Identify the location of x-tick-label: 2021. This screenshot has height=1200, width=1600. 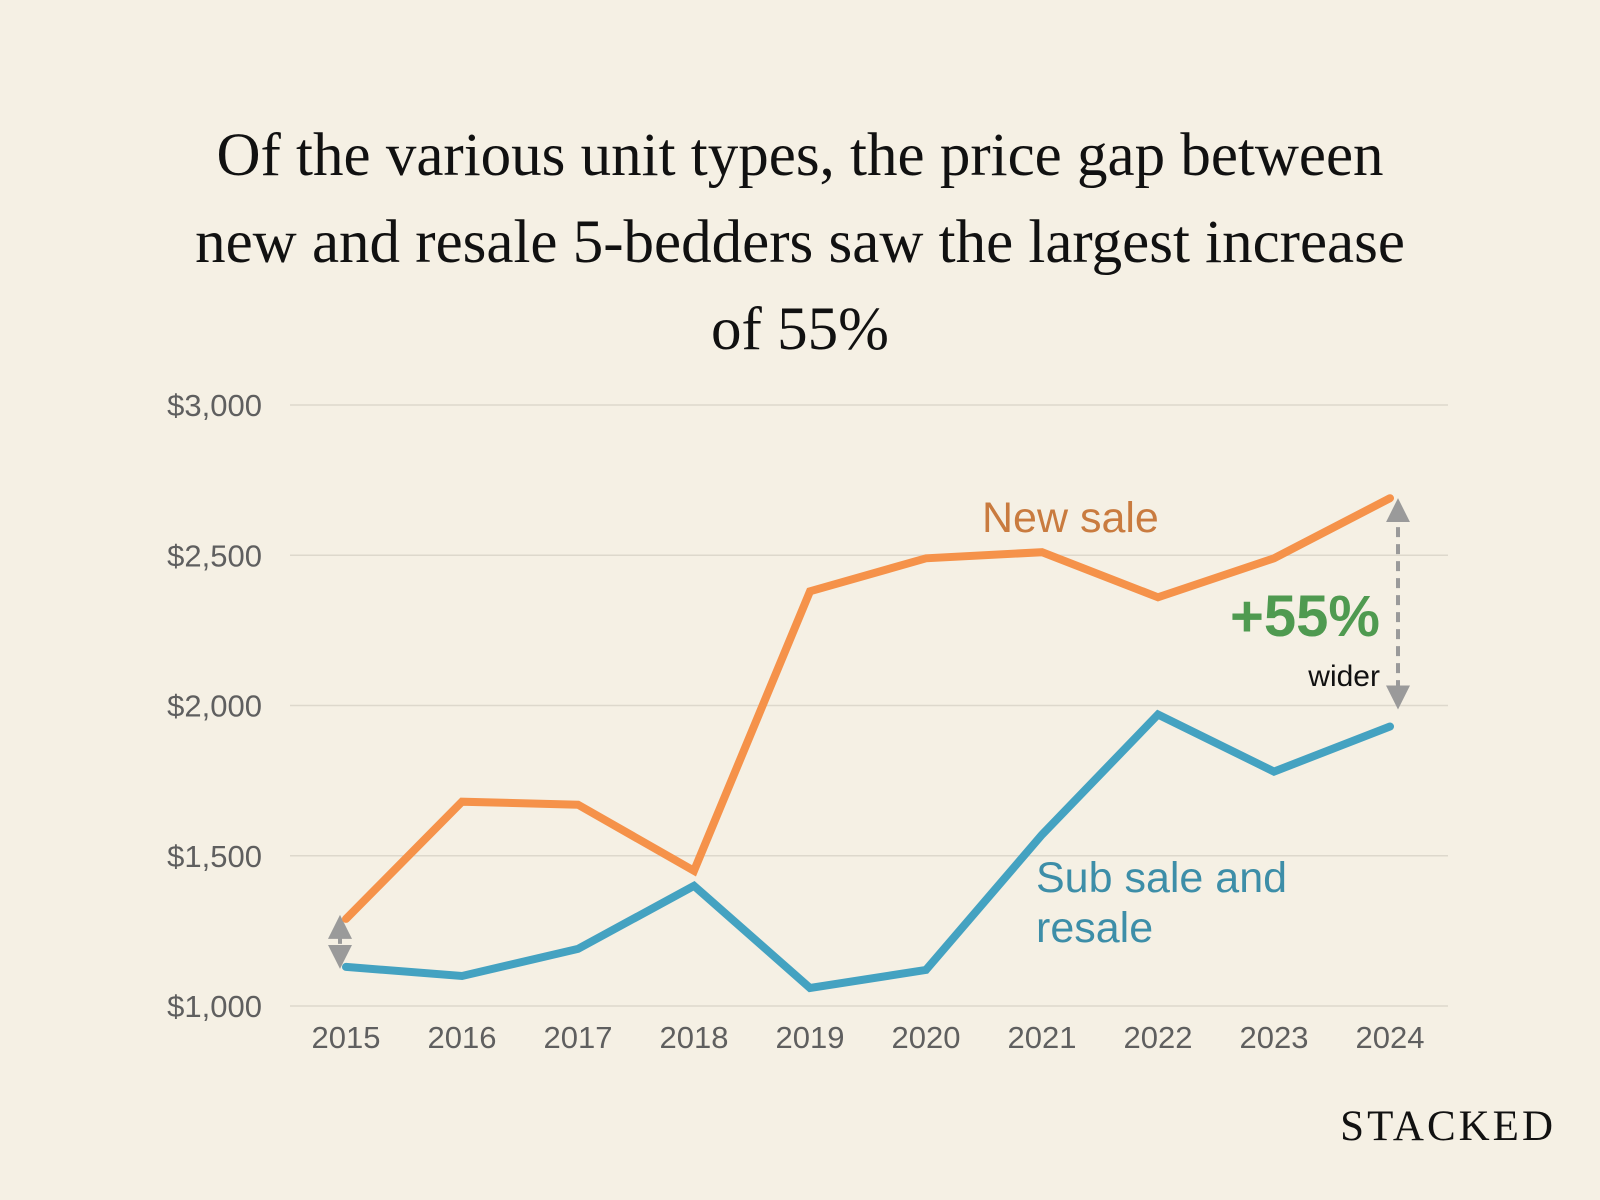
(1042, 1037).